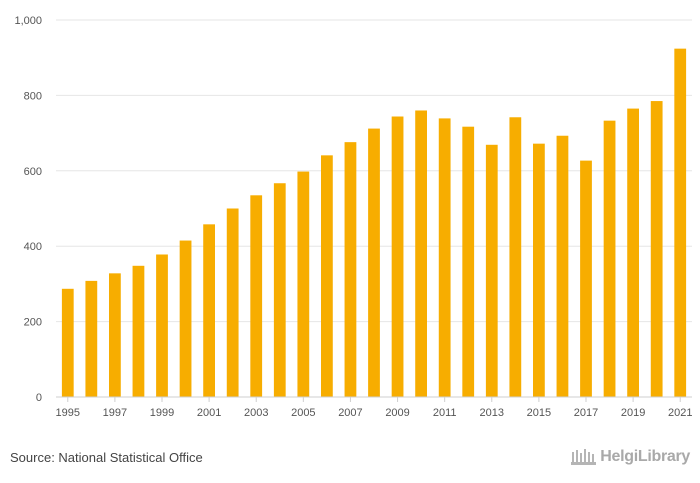  Describe the element at coordinates (562, 266) in the screenshot. I see `bar-2016` at that location.